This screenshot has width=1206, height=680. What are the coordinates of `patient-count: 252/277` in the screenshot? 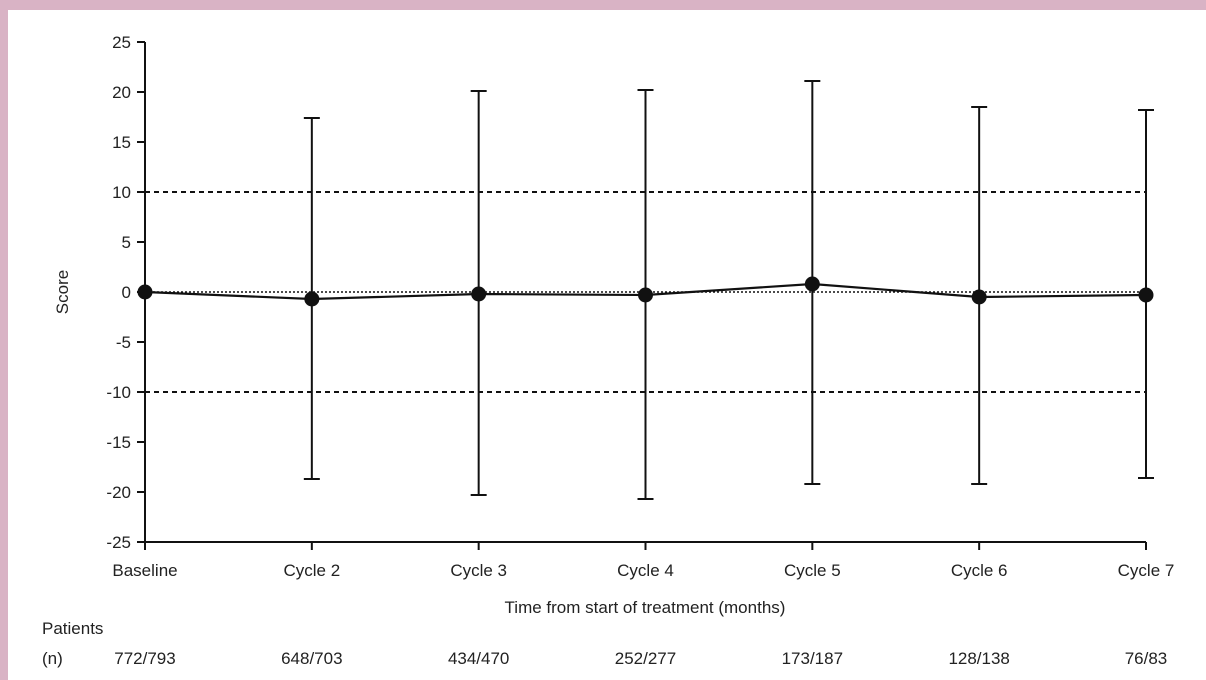 It's located at (645, 658).